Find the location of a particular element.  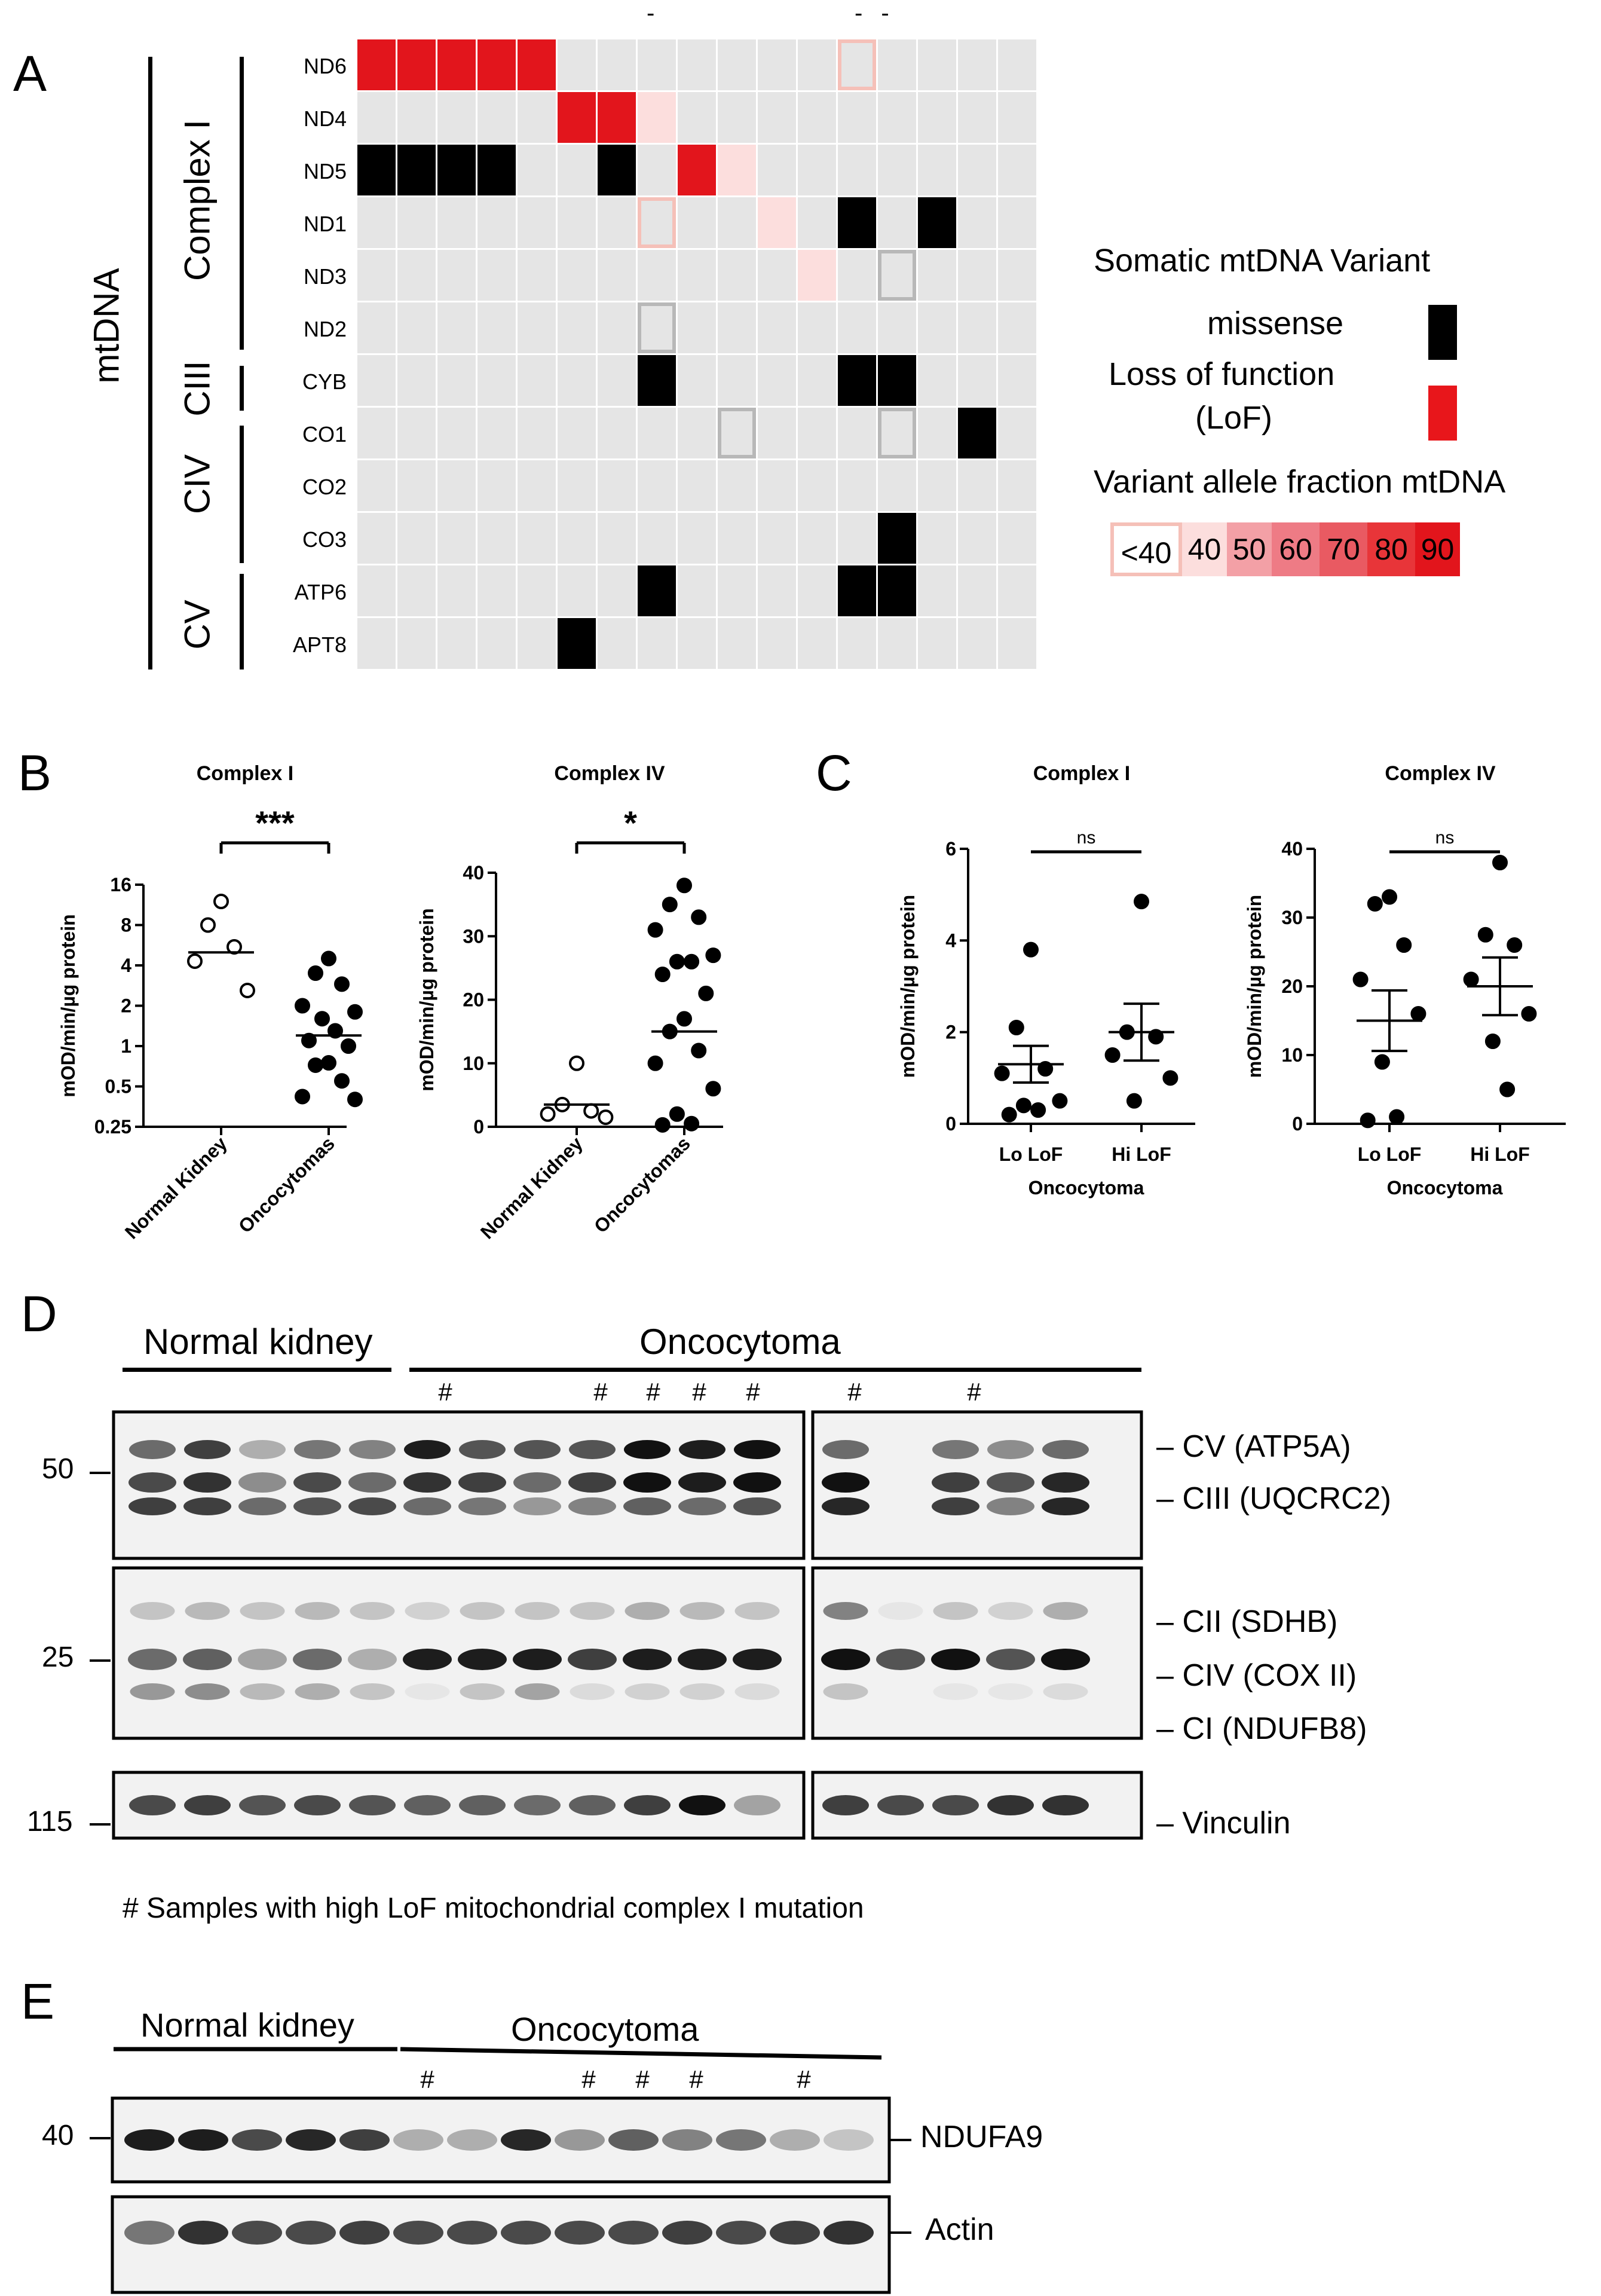

gene-label-nd2: ND2 is located at coordinates (325, 329).